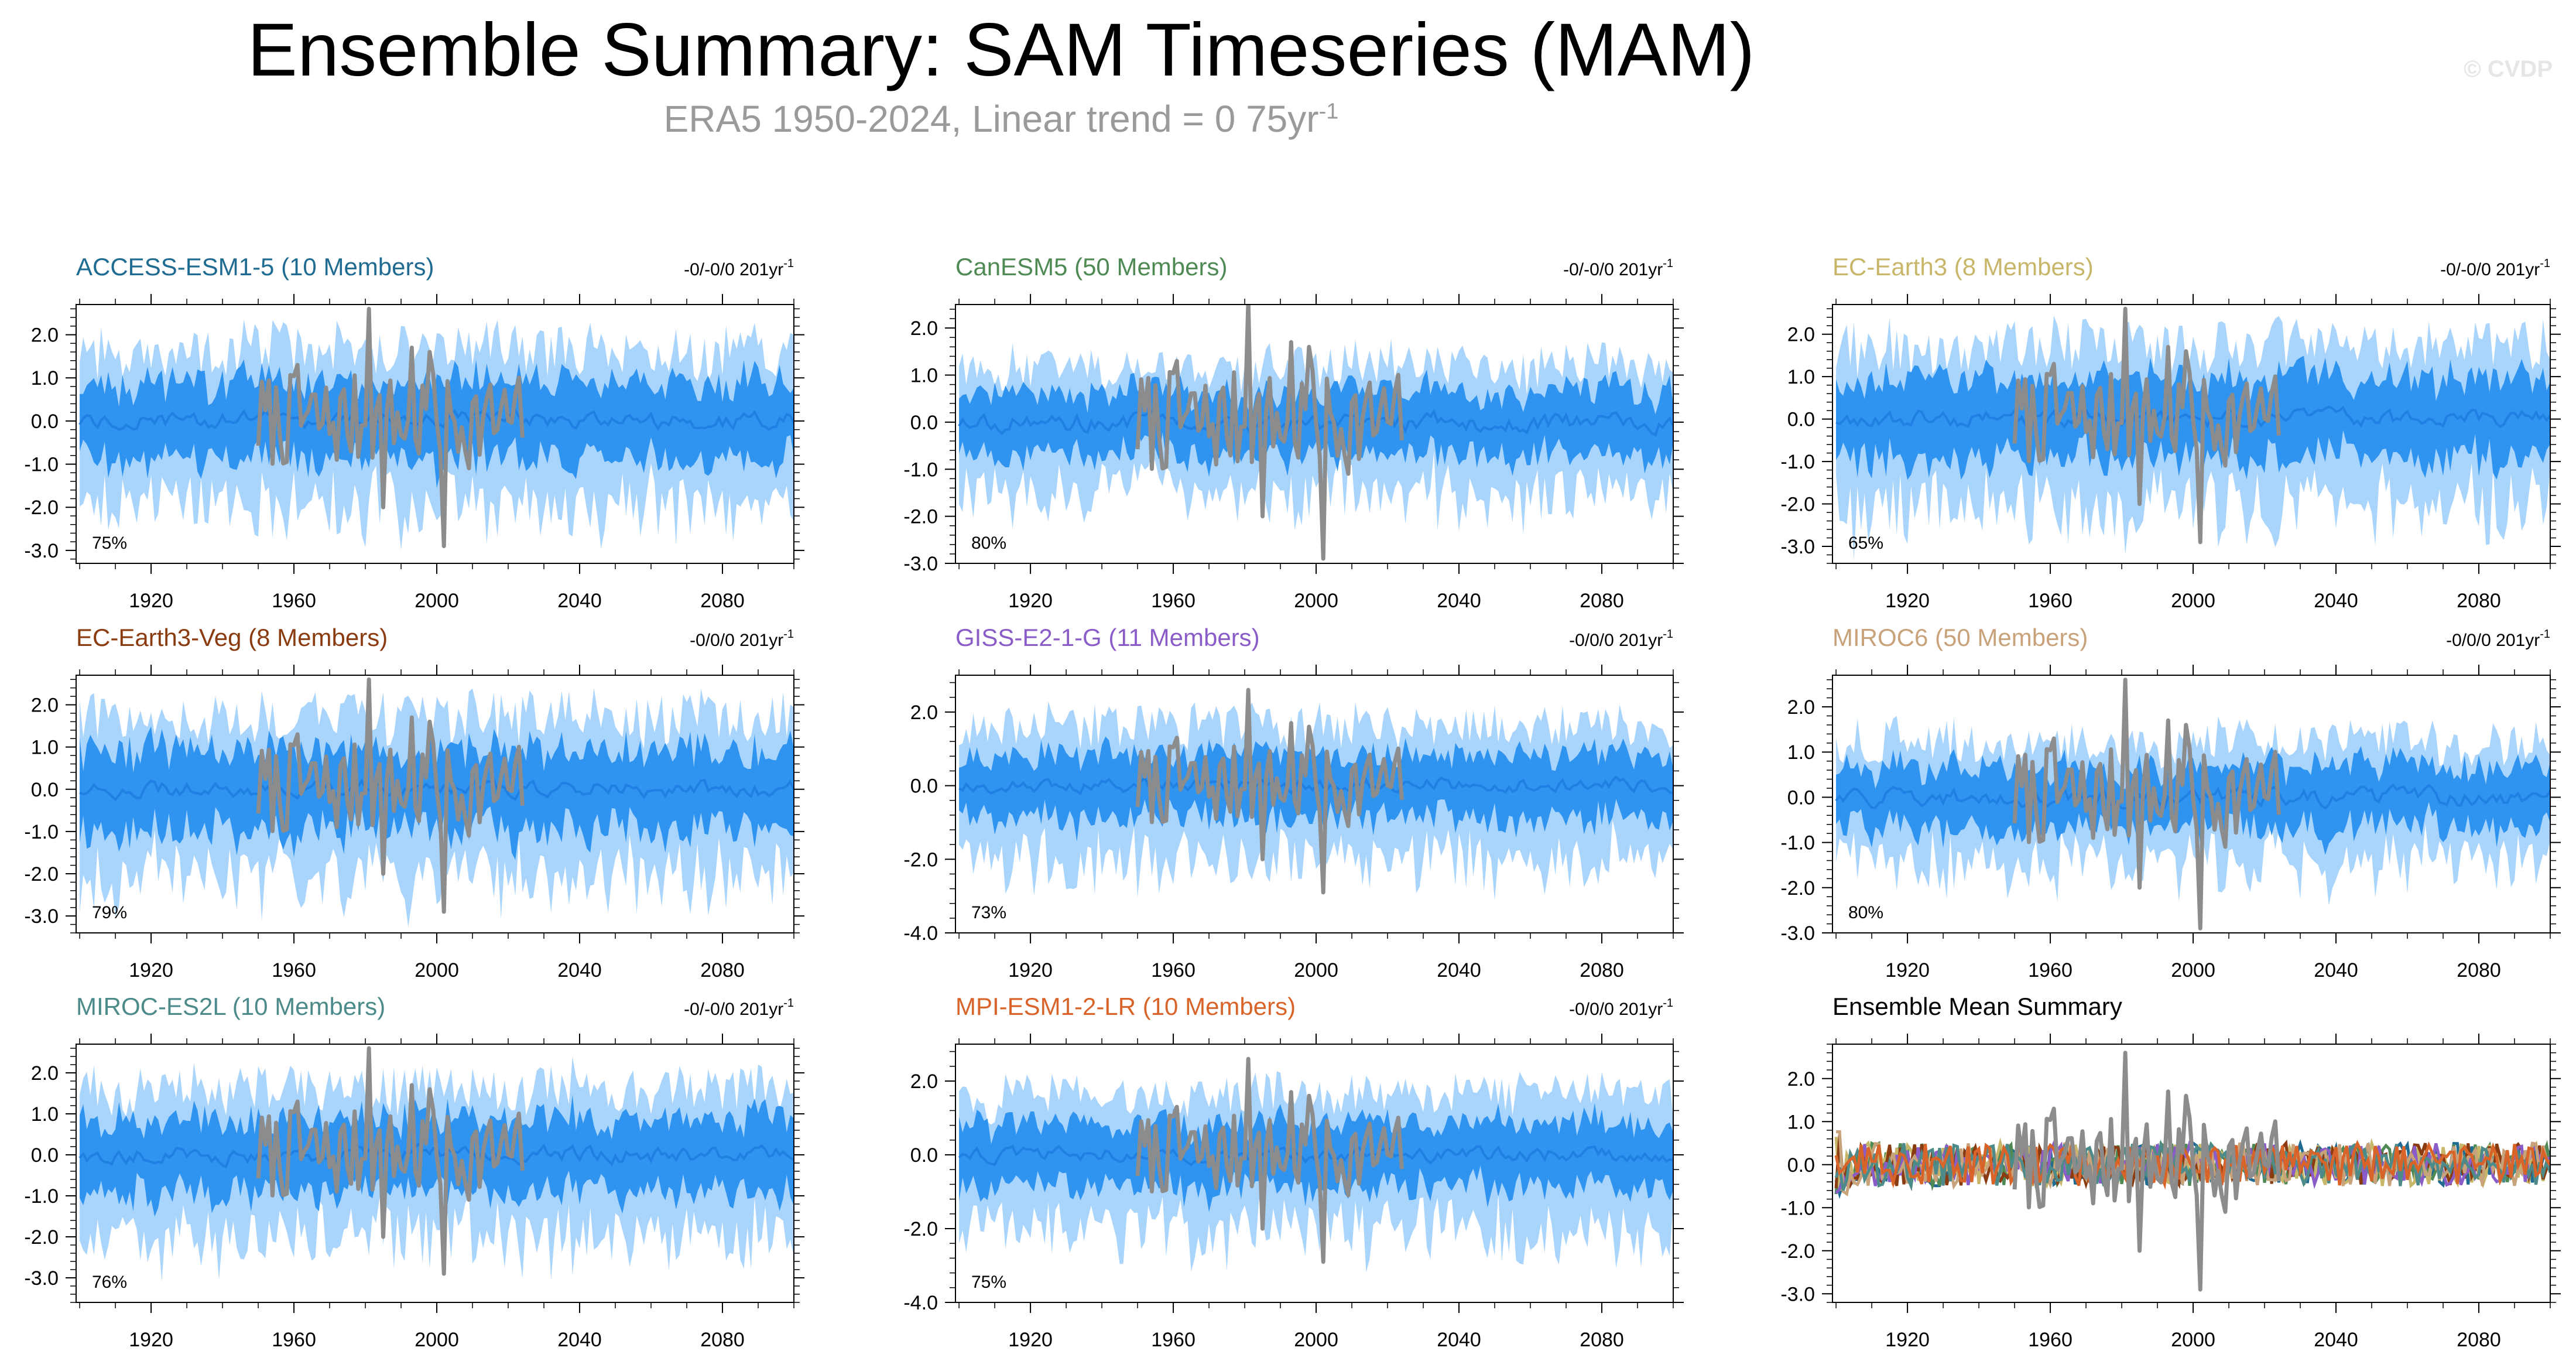 The width and height of the screenshot is (2576, 1368). I want to click on panel-title: GISS-E2-1-G (11 Members), so click(1107, 637).